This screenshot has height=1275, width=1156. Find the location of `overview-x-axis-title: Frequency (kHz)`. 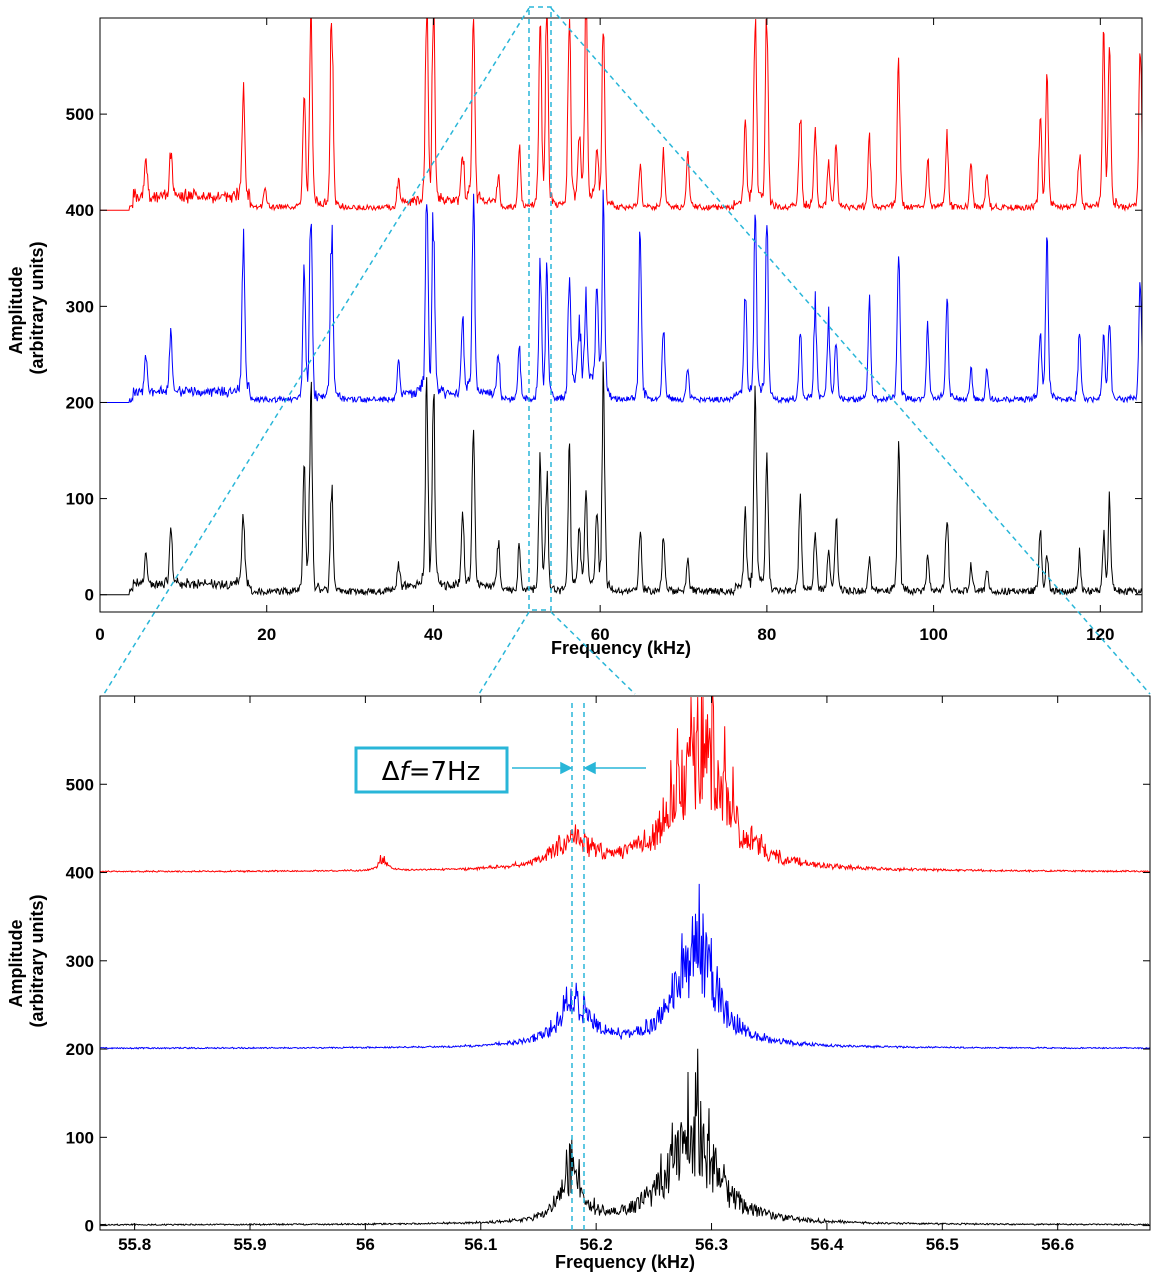

overview-x-axis-title: Frequency (kHz) is located at coordinates (621, 648).